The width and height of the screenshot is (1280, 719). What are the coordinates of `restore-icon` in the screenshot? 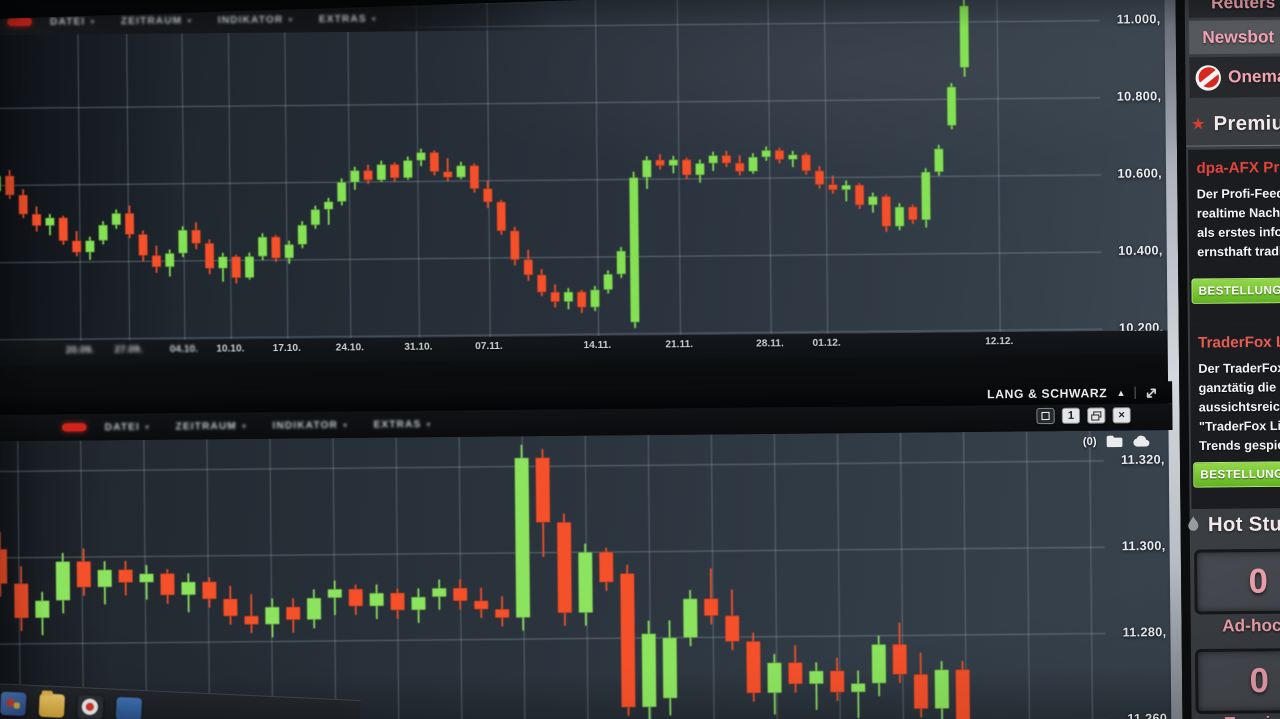 It's located at (1096, 415).